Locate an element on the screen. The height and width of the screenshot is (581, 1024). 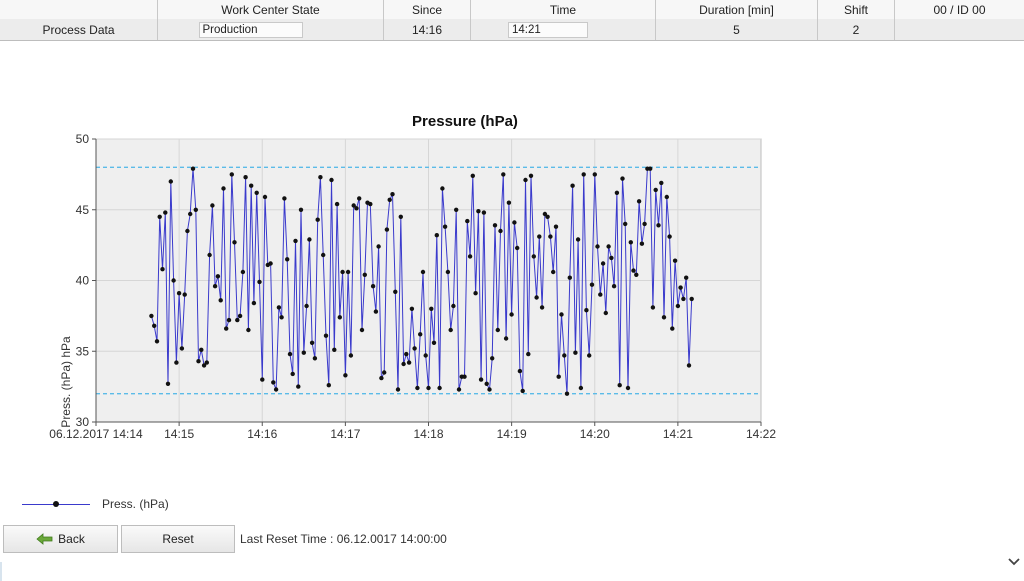
column-header-work-center-state: Work Center State is located at coordinates (271, 9).